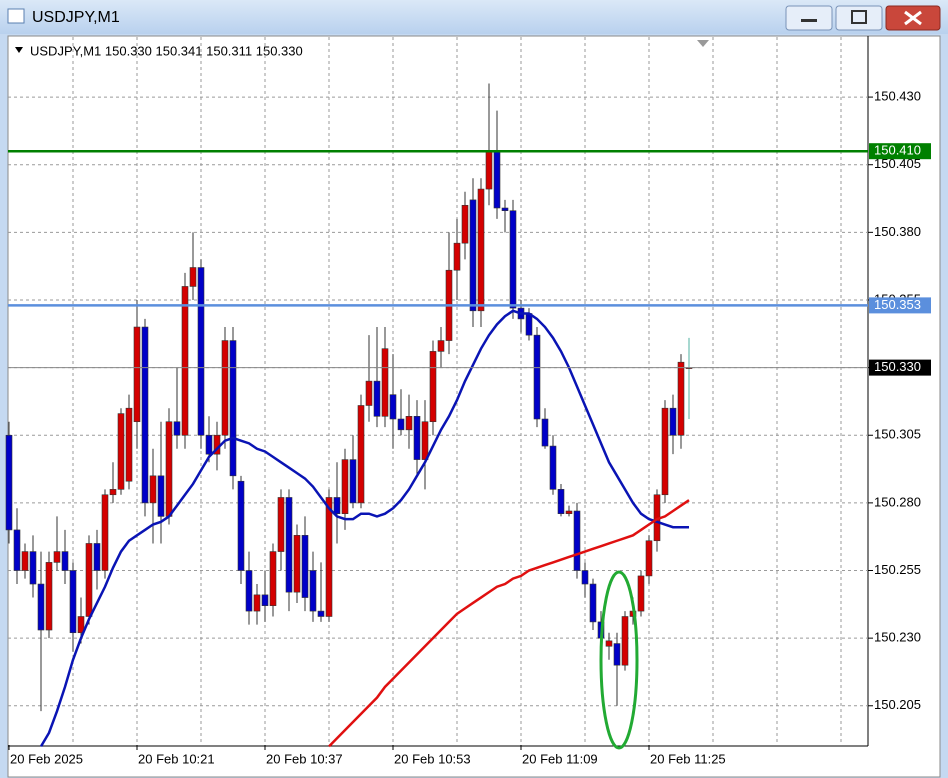 This screenshot has height=778, width=948. What do you see at coordinates (897, 569) in the screenshot?
I see `y-tick-label: 150.255` at bounding box center [897, 569].